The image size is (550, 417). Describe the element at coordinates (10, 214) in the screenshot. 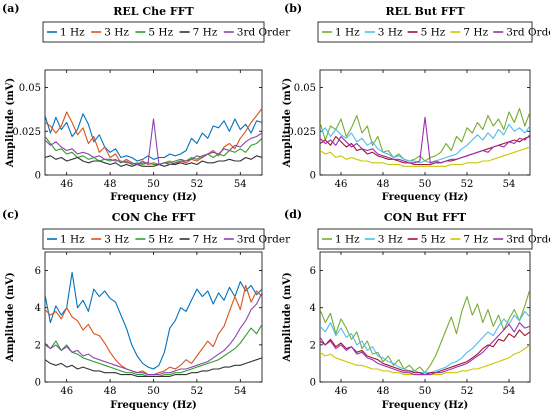

I see `panel-label: (c)` at that location.